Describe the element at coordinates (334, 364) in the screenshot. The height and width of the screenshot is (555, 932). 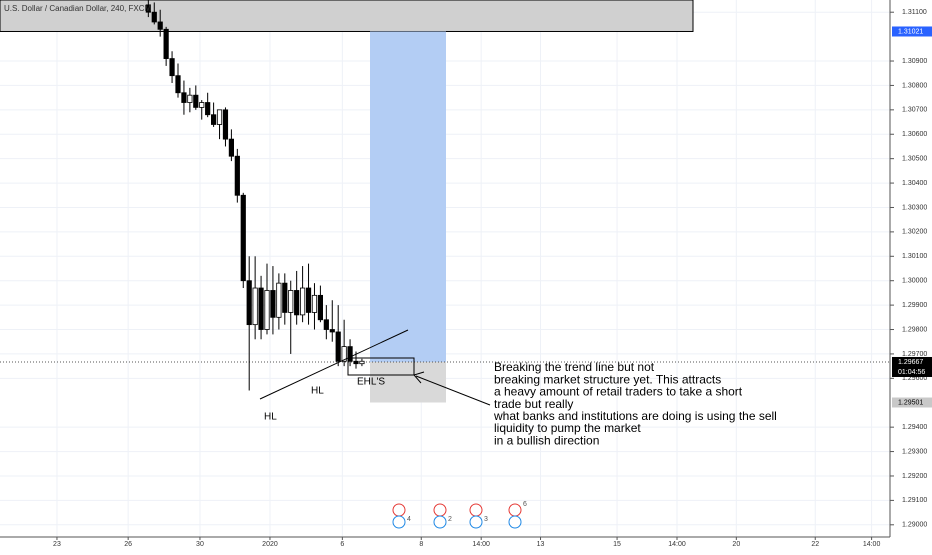
I see `trend-line` at that location.